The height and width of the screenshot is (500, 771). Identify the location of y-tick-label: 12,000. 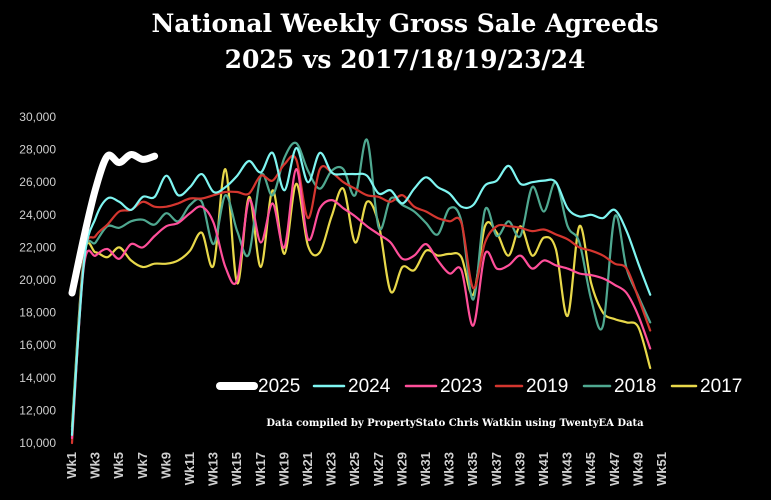
(37, 410).